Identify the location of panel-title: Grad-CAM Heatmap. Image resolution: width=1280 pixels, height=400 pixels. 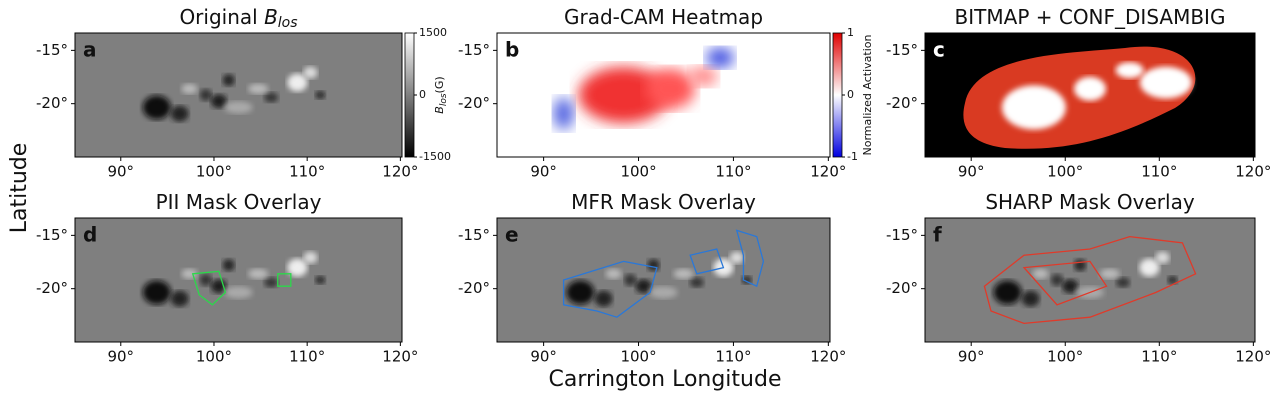
(663, 17).